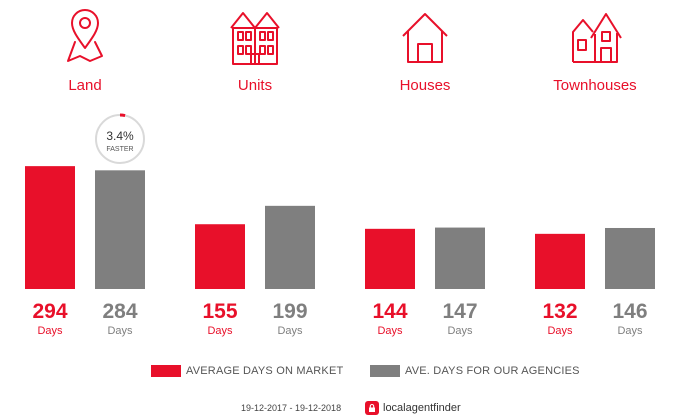 The image size is (700, 420). What do you see at coordinates (255, 85) in the screenshot?
I see `category-label: Units` at bounding box center [255, 85].